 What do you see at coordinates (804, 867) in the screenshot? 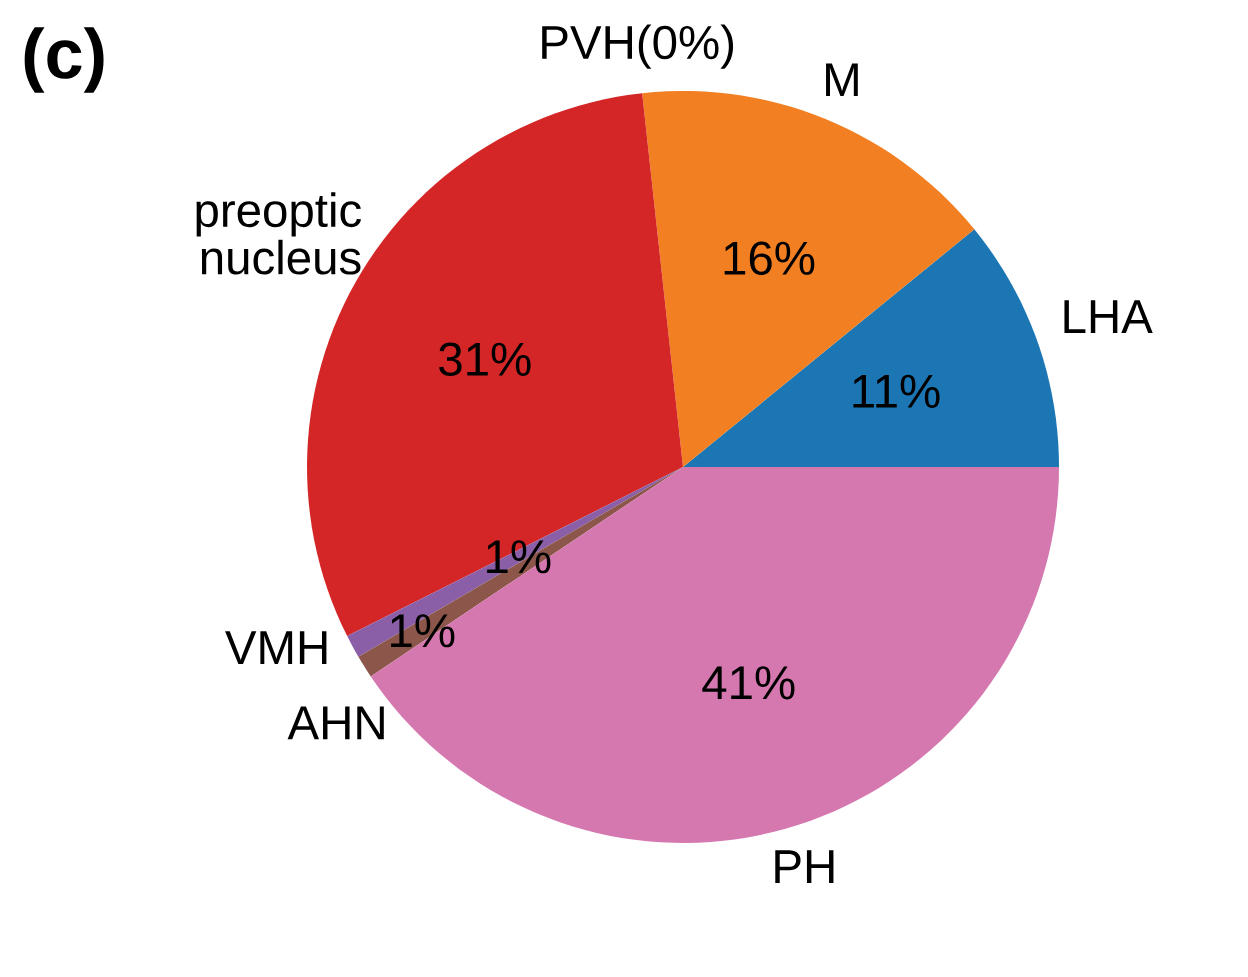
I see `slice-label: PH` at bounding box center [804, 867].